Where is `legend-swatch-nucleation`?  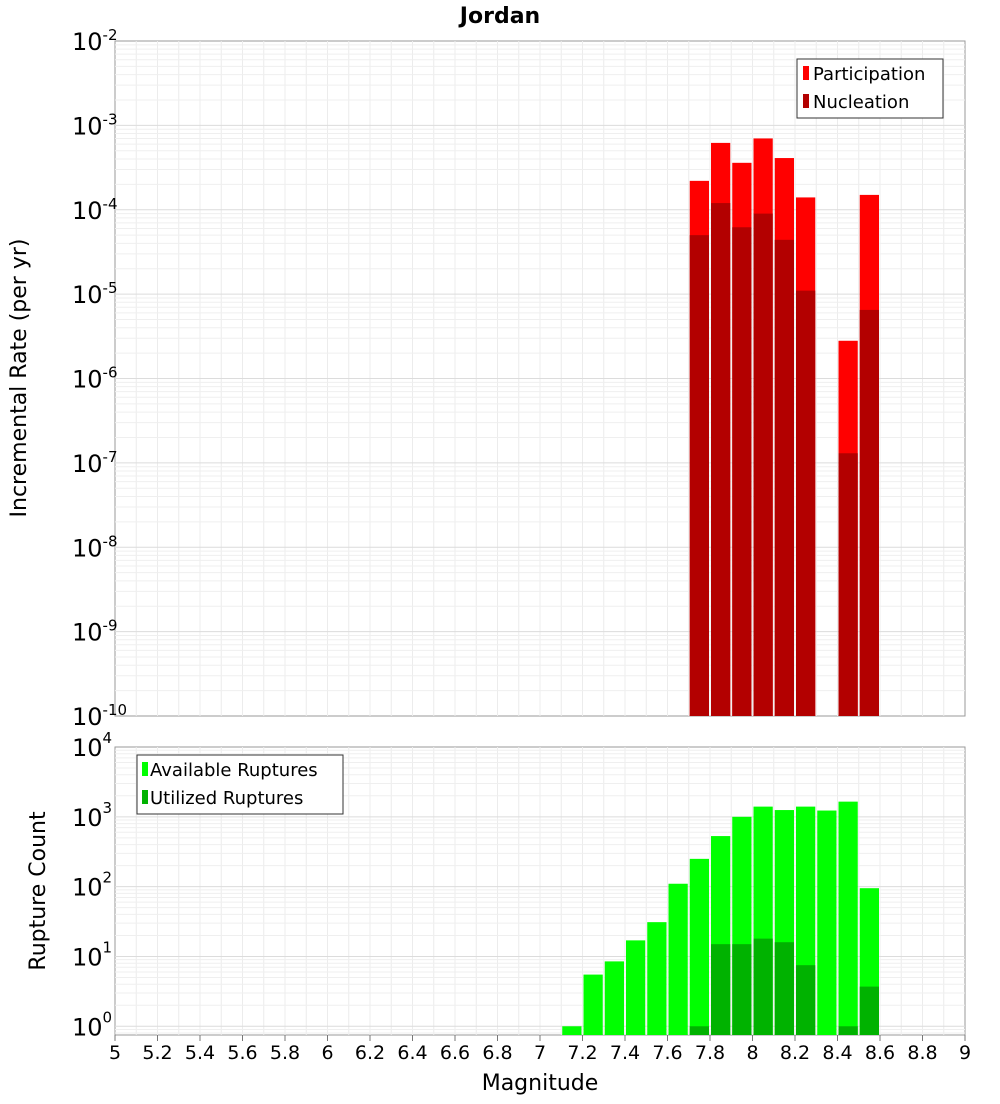
legend-swatch-nucleation is located at coordinates (806, 101).